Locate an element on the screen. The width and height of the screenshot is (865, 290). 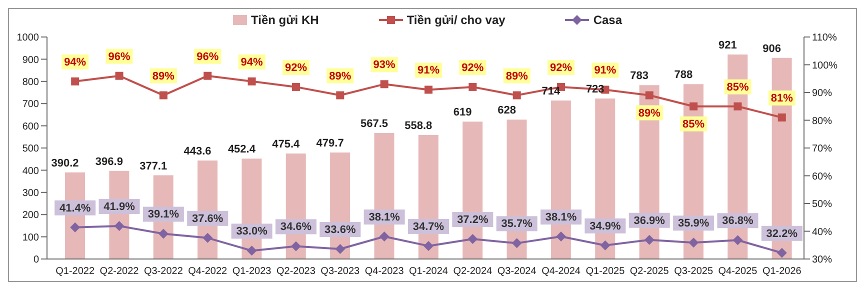
y-tick-label: 100 is located at coordinates (31, 238).